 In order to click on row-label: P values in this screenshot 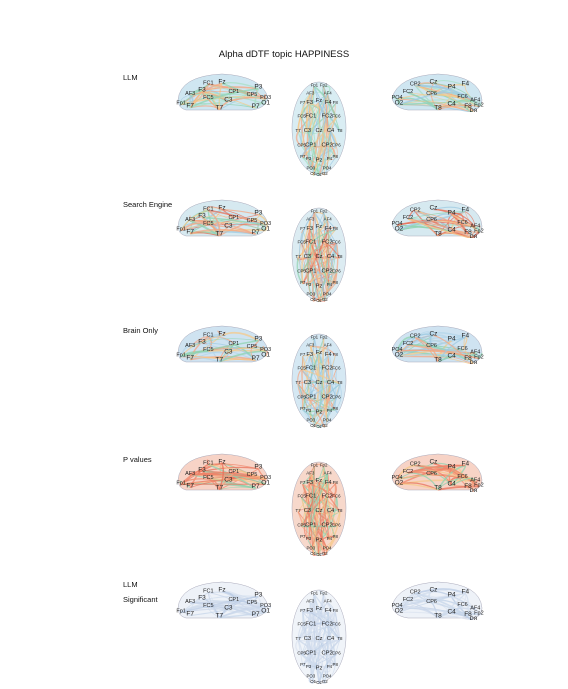, I will do `click(137, 459)`.